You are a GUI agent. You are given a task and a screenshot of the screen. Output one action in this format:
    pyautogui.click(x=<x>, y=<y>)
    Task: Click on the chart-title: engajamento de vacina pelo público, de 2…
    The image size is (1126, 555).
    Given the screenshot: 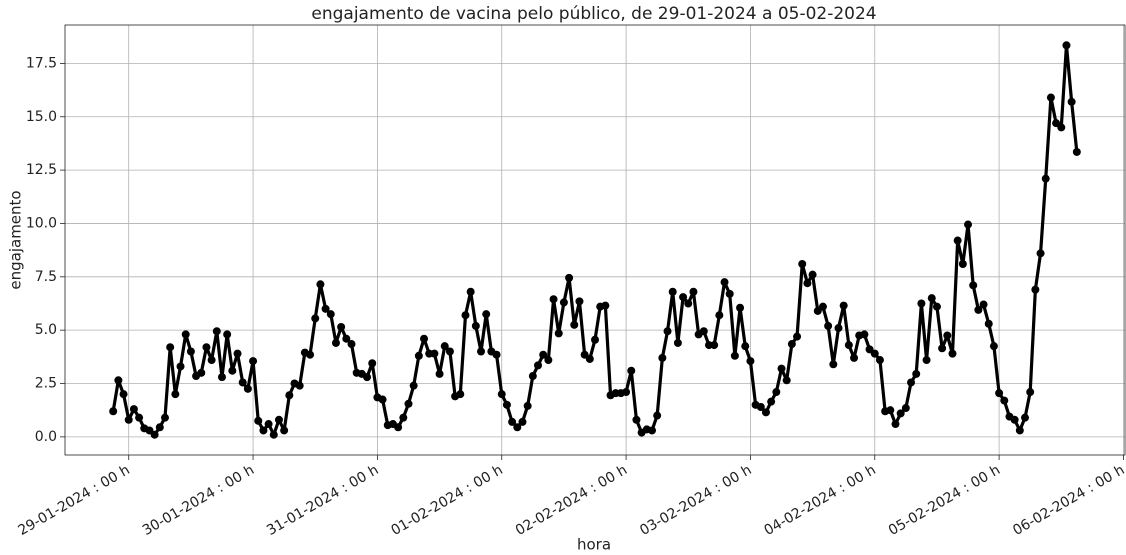 What is the action you would take?
    pyautogui.click(x=593, y=14)
    